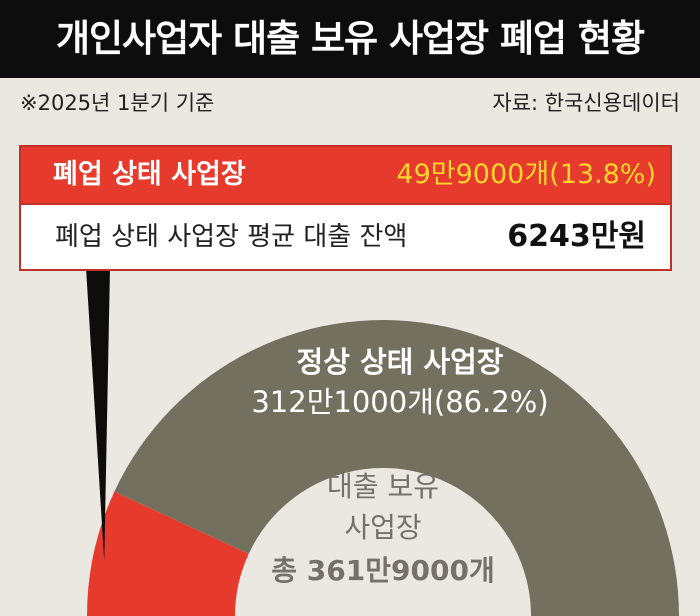 This screenshot has height=616, width=700. Describe the element at coordinates (168, 553) in the screenshot. I see `slice-closed-businesses` at that location.